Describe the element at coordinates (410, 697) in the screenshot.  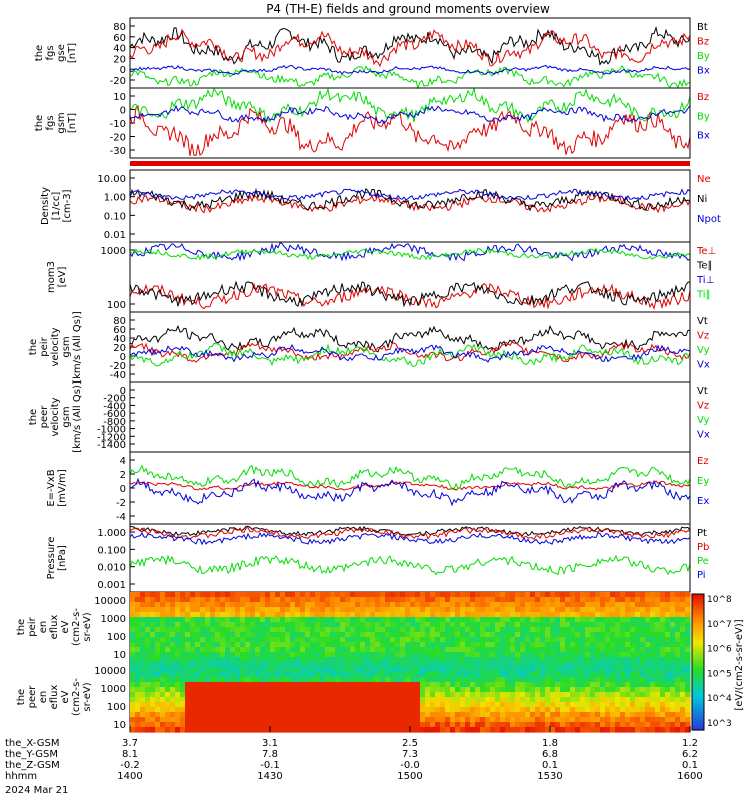
I see `spectrogram-cells` at that location.